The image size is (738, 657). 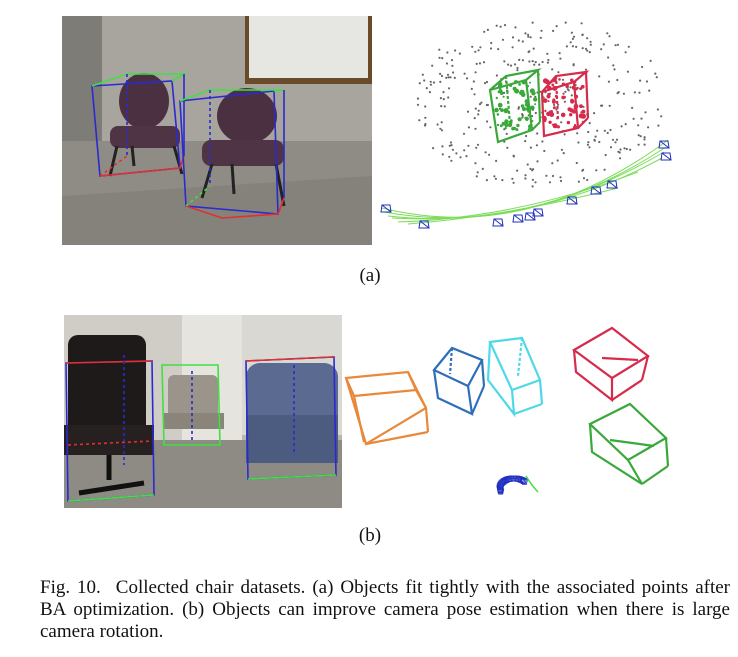 I want to click on metal-chair, so click(x=194, y=402).